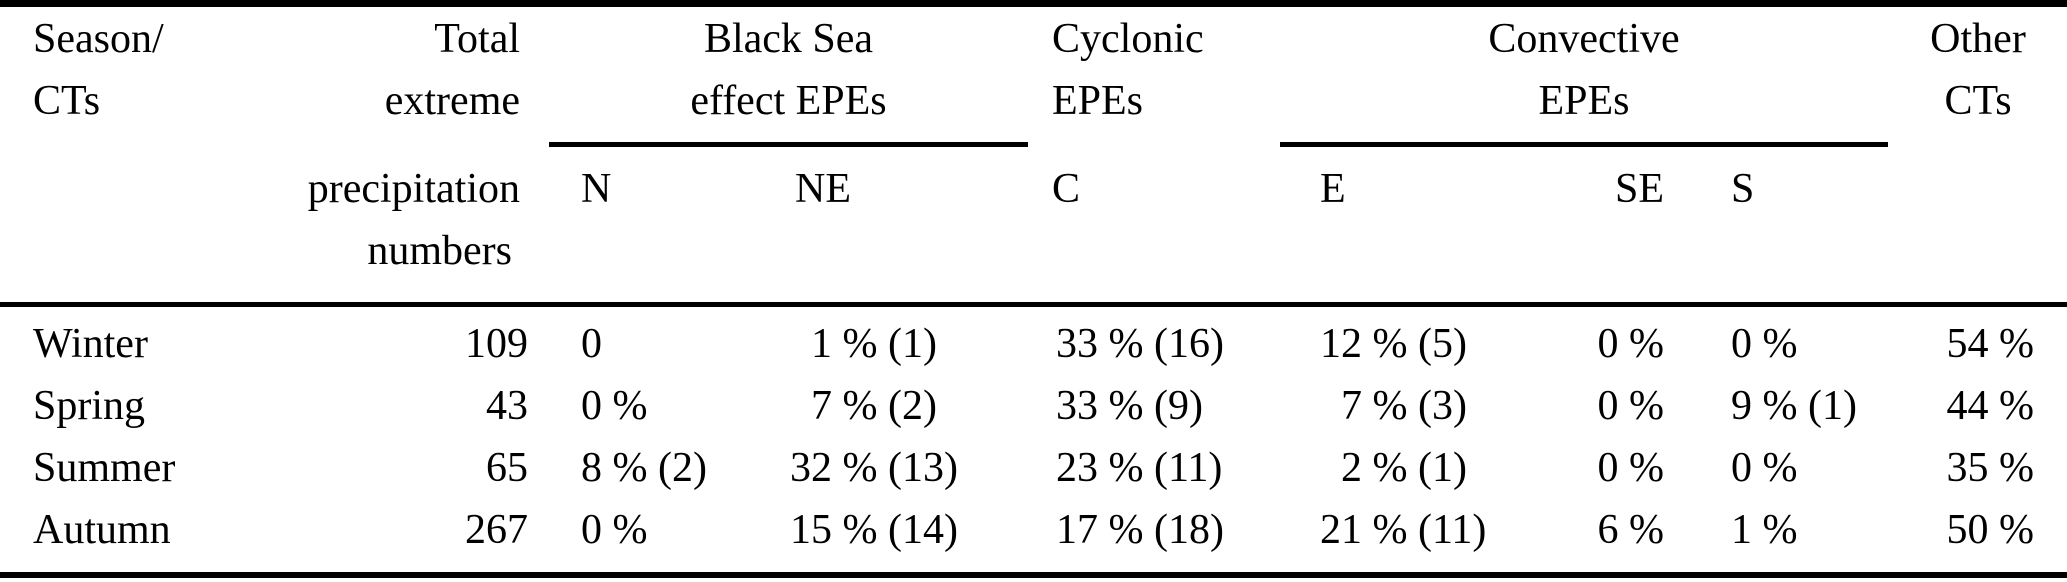 This screenshot has width=2067, height=582. What do you see at coordinates (1128, 39) in the screenshot?
I see `header-line: Cyclonic` at bounding box center [1128, 39].